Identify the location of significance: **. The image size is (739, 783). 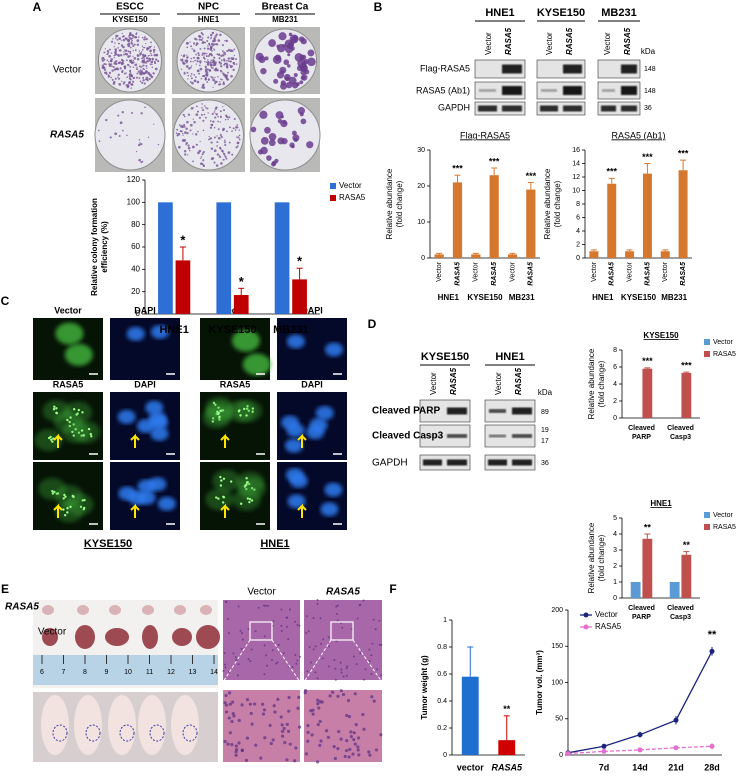
(687, 545).